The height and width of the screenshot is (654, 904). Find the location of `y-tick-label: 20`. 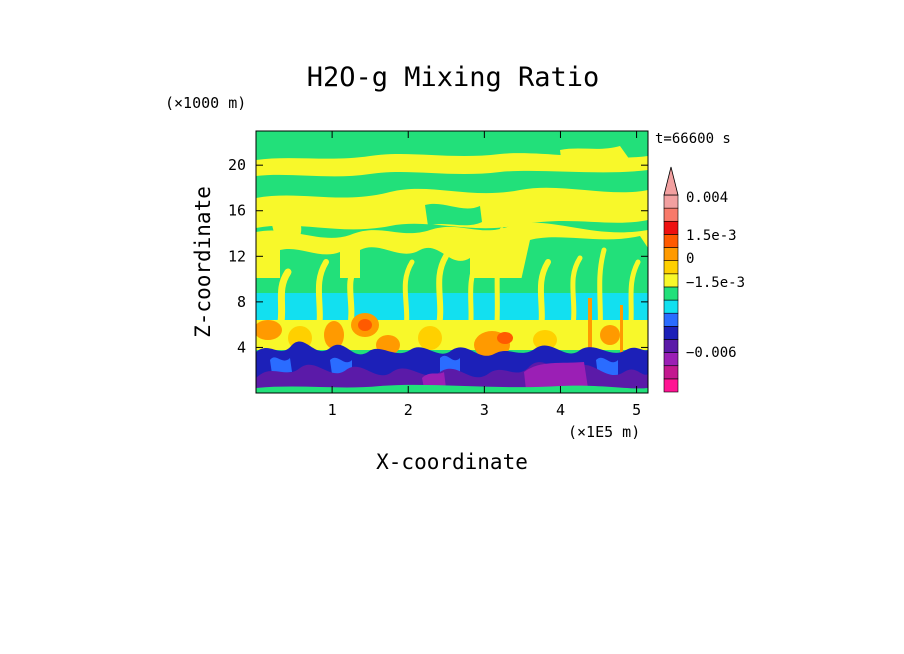

y-tick-label: 20 is located at coordinates (237, 165).